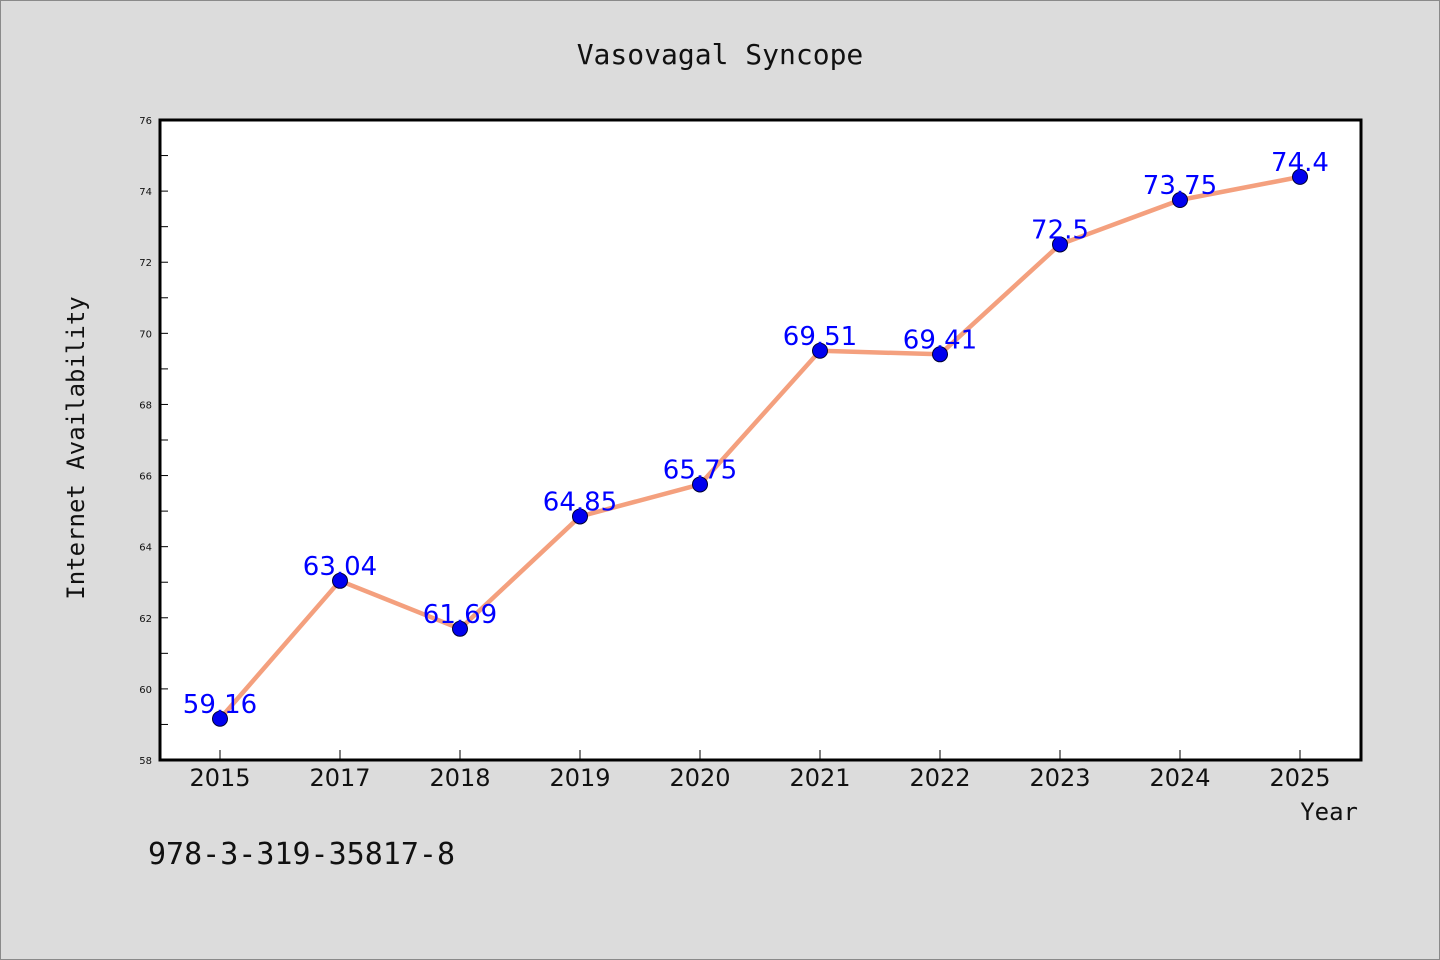 The height and width of the screenshot is (960, 1440). I want to click on data-label: 65.75, so click(700, 470).